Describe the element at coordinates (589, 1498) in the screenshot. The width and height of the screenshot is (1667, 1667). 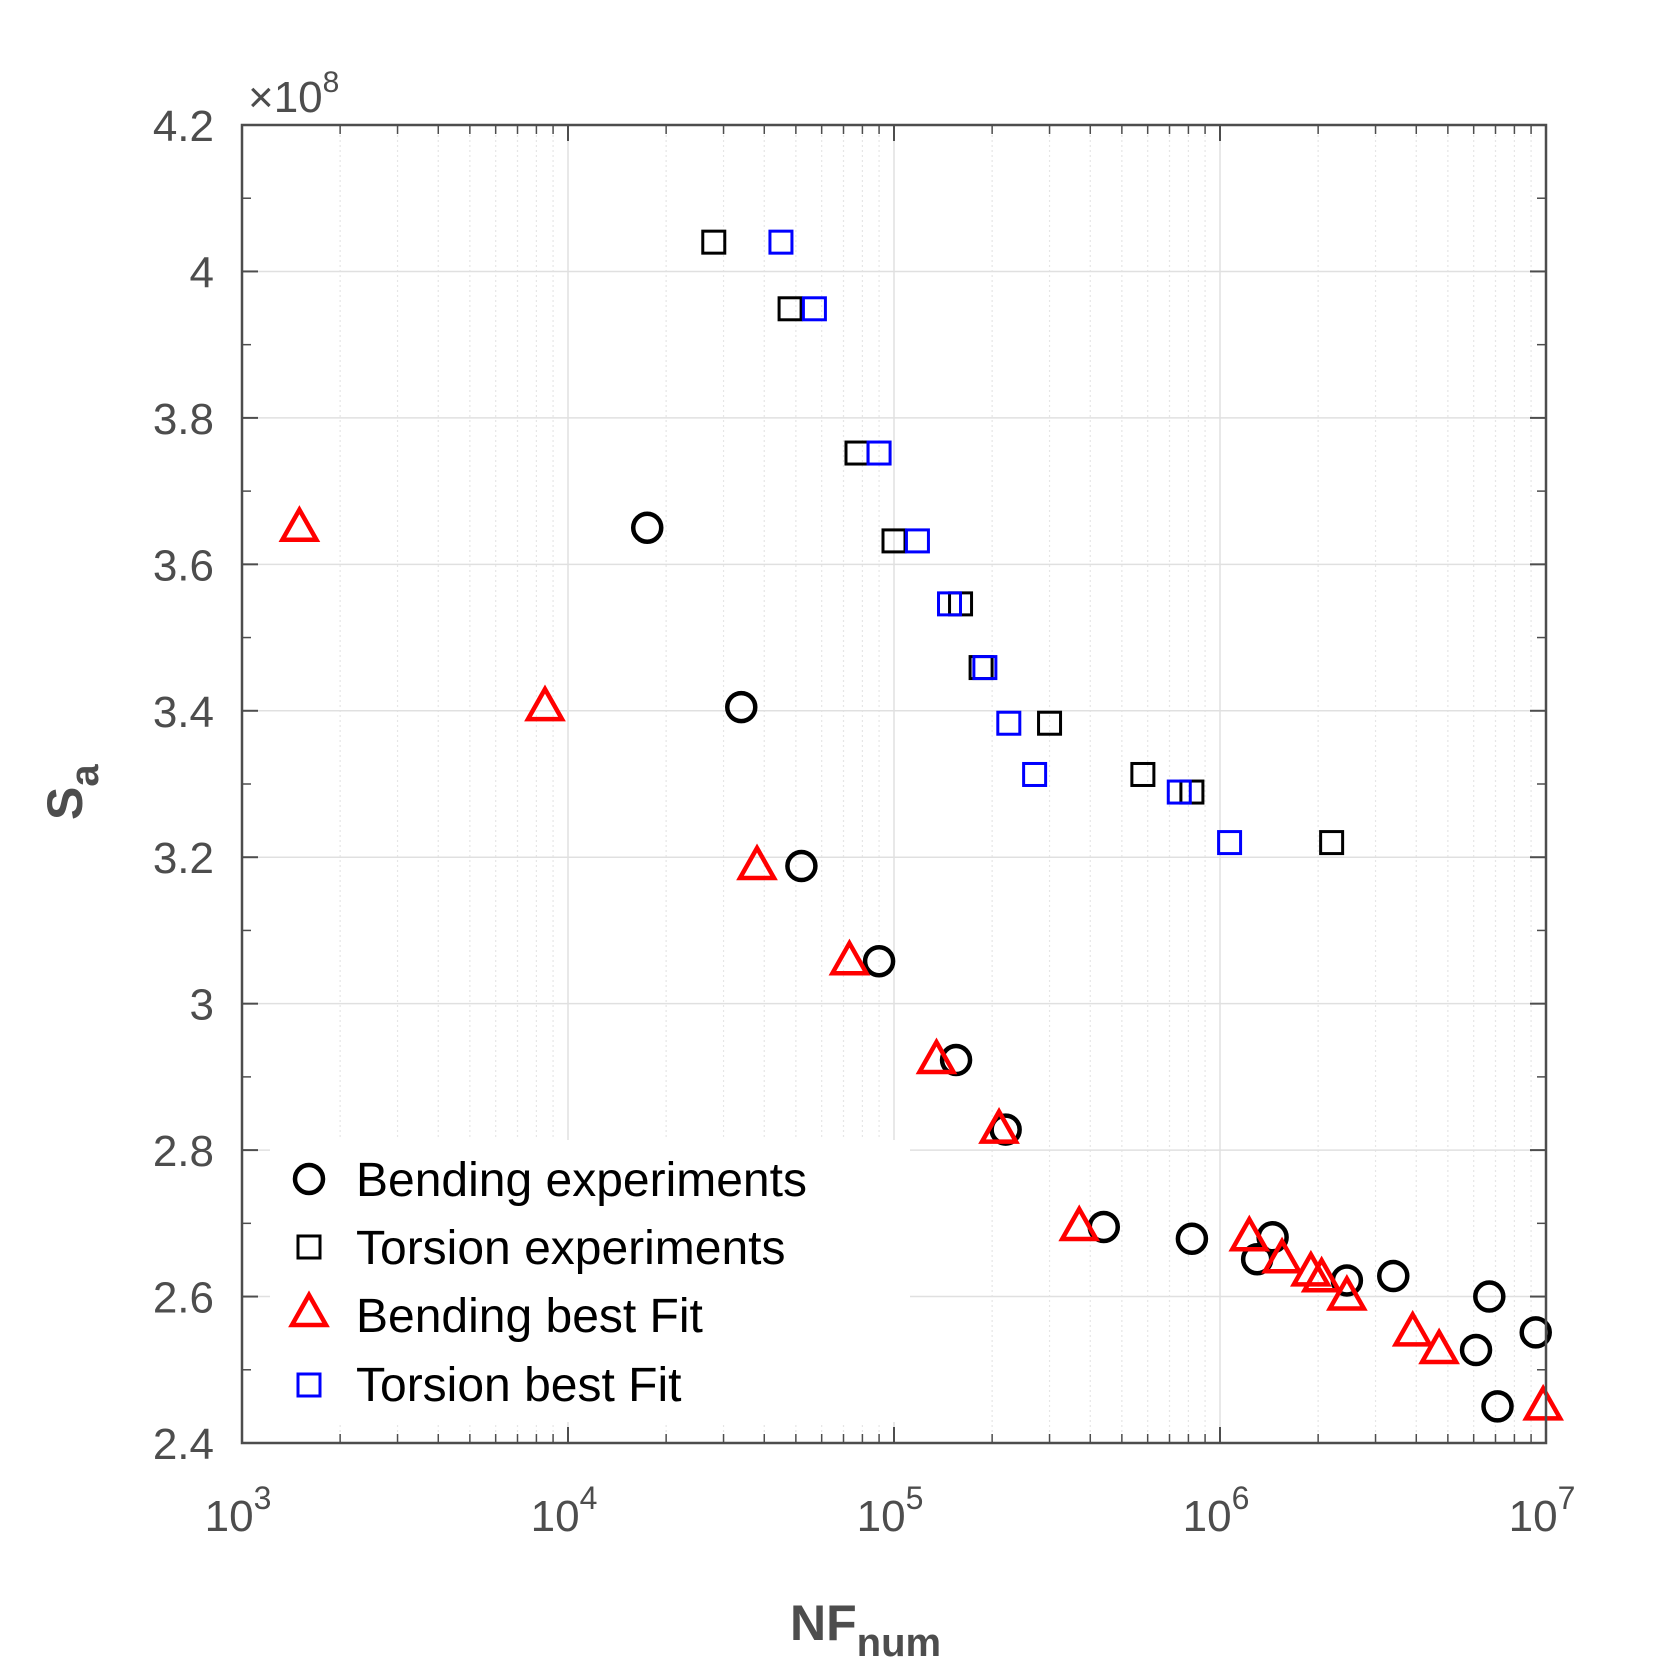
I see `x-tick-label-exponent: 4` at that location.